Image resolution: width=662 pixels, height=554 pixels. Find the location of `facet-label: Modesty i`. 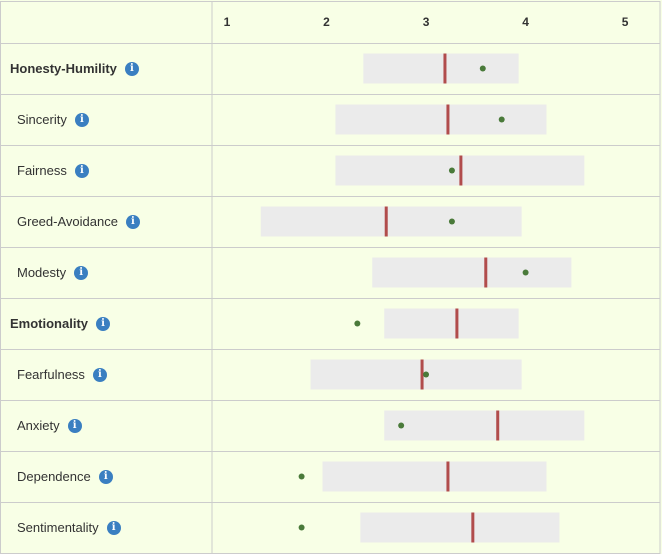

facet-label: Modesty i is located at coordinates (105, 272).